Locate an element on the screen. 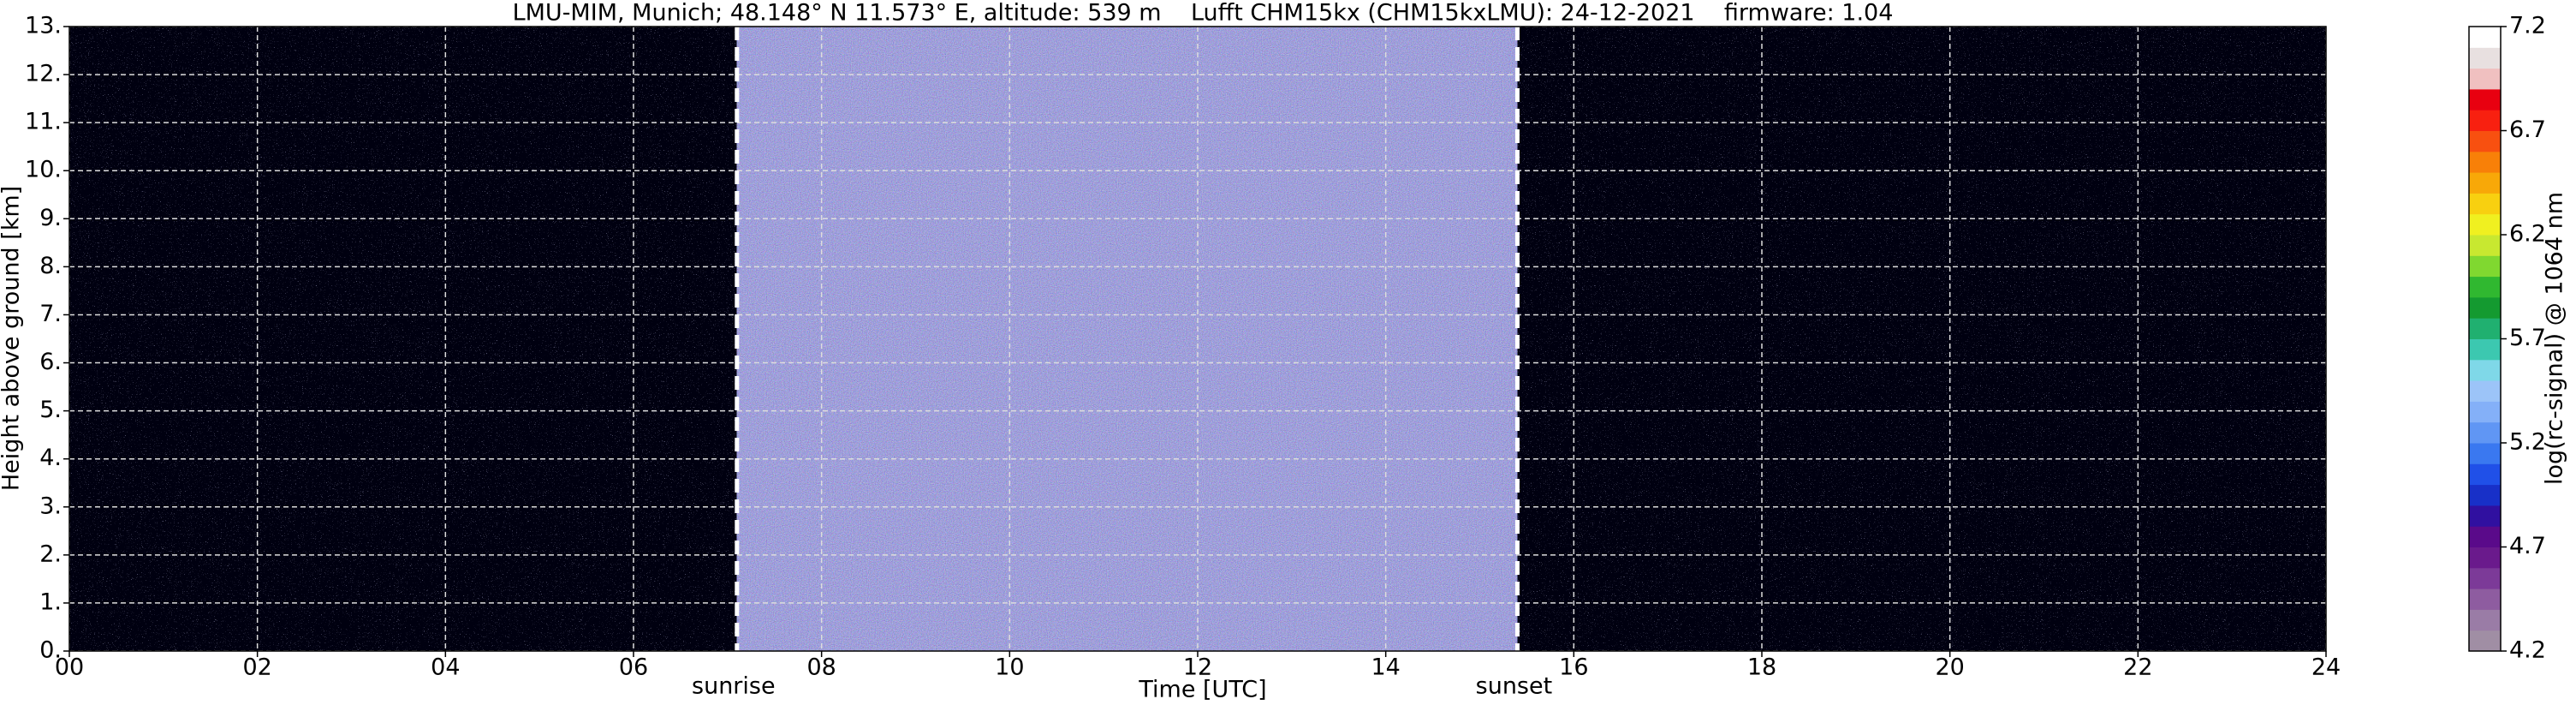  colorbar-tick-label: 5.2 is located at coordinates (2527, 443).